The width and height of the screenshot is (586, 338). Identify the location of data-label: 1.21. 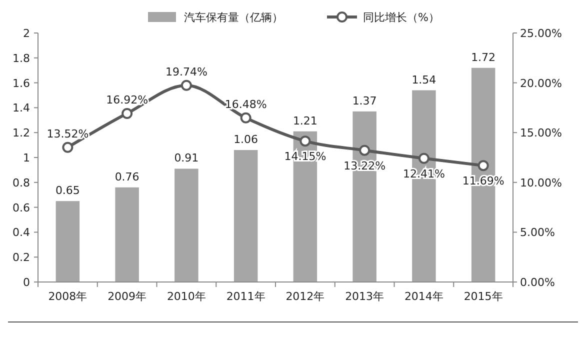
(305, 121).